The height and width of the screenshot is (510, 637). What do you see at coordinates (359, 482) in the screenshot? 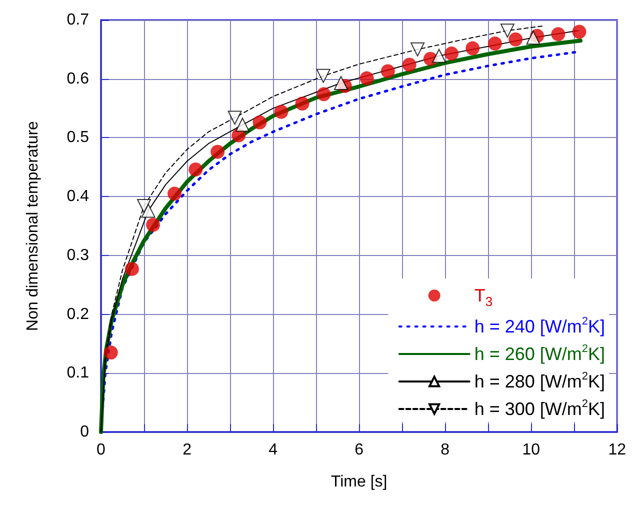
I see `x-axis-title: Time [s]` at bounding box center [359, 482].